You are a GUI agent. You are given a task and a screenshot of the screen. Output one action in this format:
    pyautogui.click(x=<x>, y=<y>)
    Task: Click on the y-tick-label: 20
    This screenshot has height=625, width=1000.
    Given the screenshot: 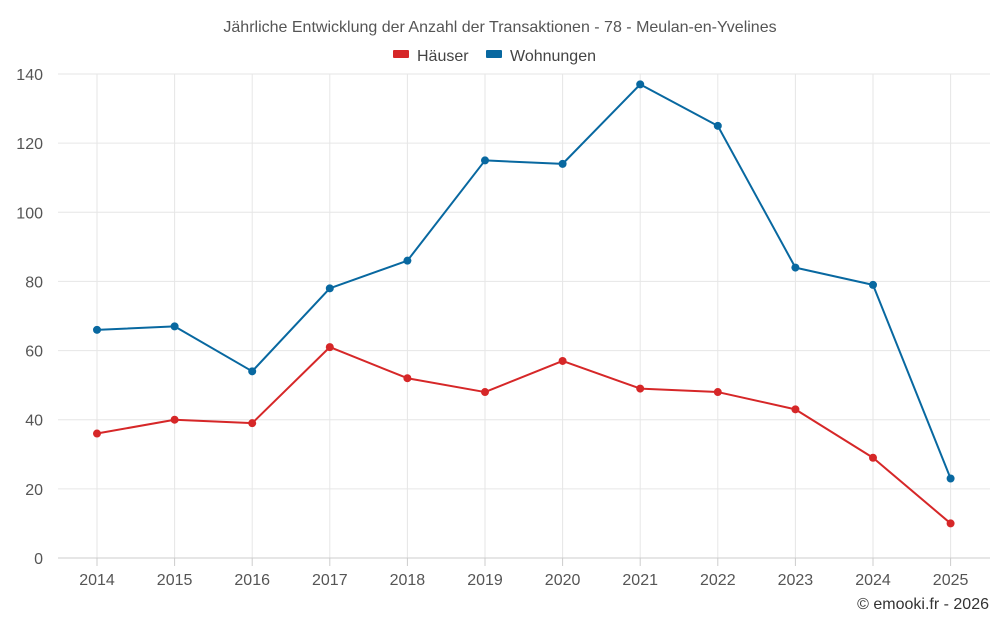 What is the action you would take?
    pyautogui.click(x=34, y=490)
    